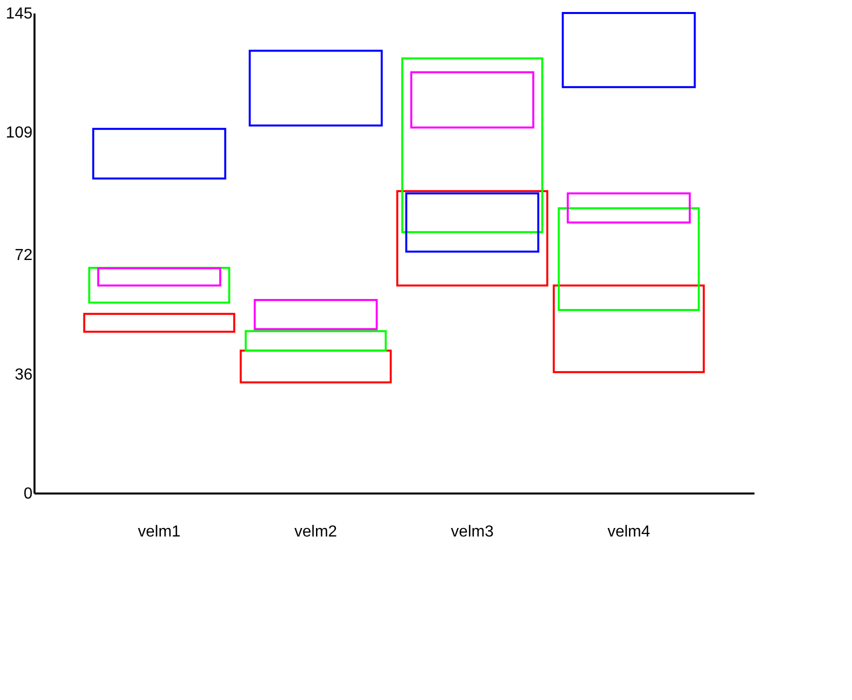  Describe the element at coordinates (19, 133) in the screenshot. I see `y-tick-label: 109` at that location.